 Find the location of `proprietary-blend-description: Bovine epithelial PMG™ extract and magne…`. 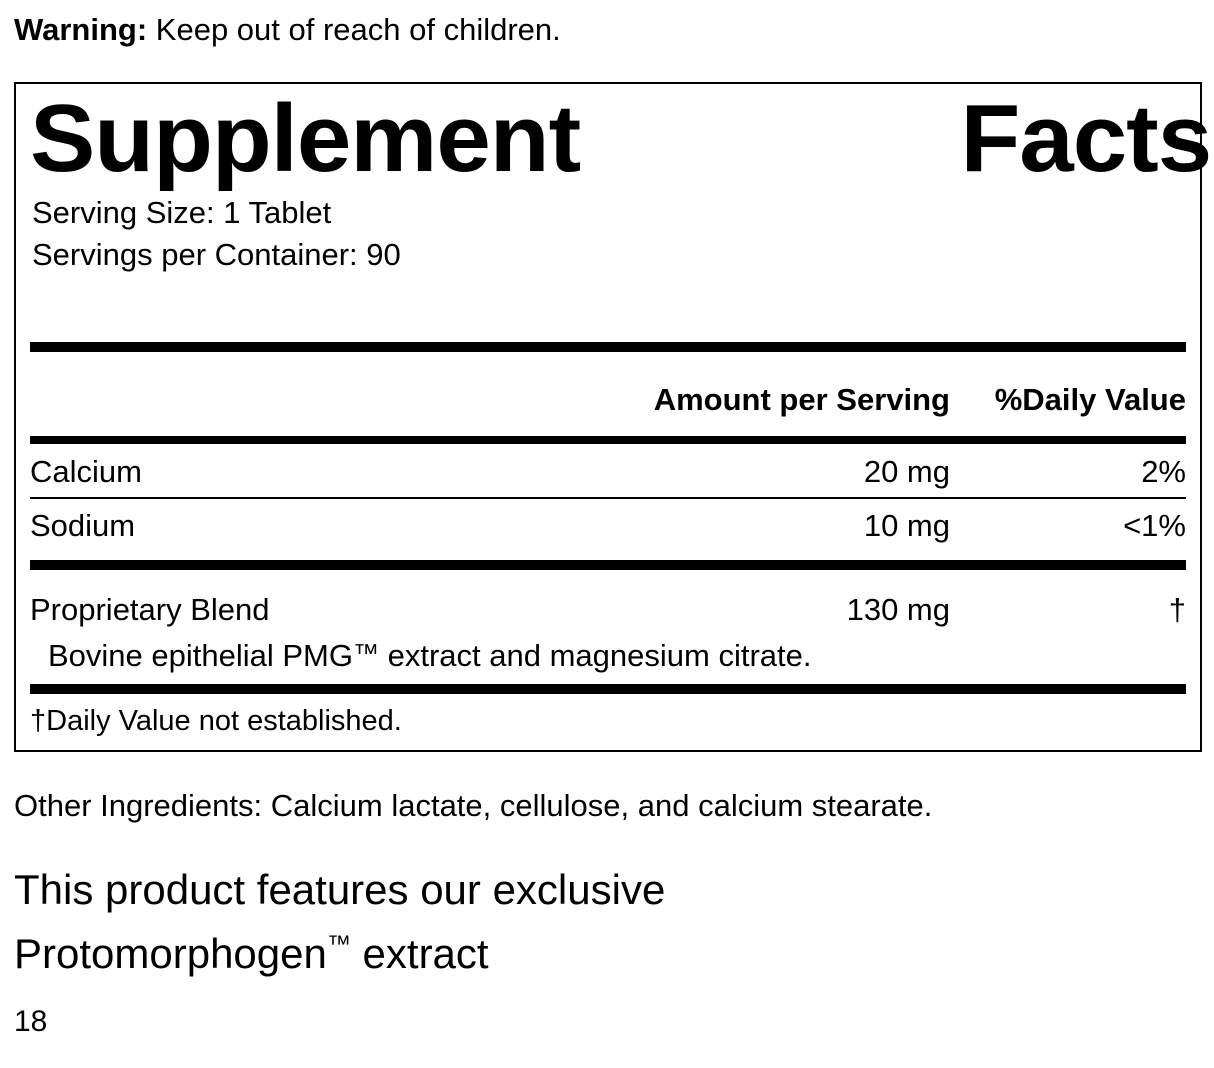

proprietary-blend-description: Bovine epithelial PMG™ extract and magne… is located at coordinates (617, 654).